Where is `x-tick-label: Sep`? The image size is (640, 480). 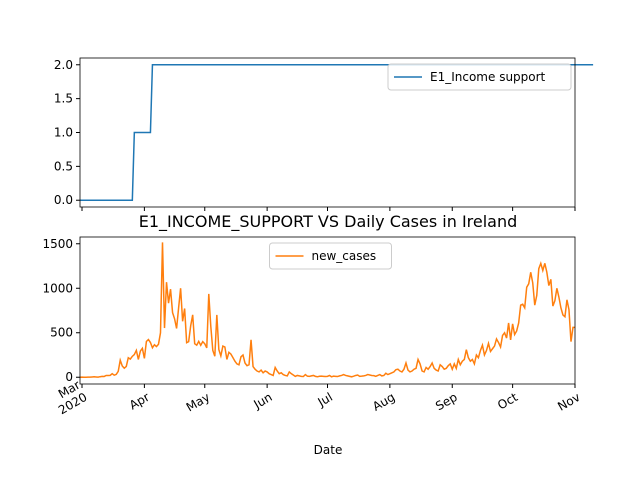
x-tick-label: Sep is located at coordinates (446, 401).